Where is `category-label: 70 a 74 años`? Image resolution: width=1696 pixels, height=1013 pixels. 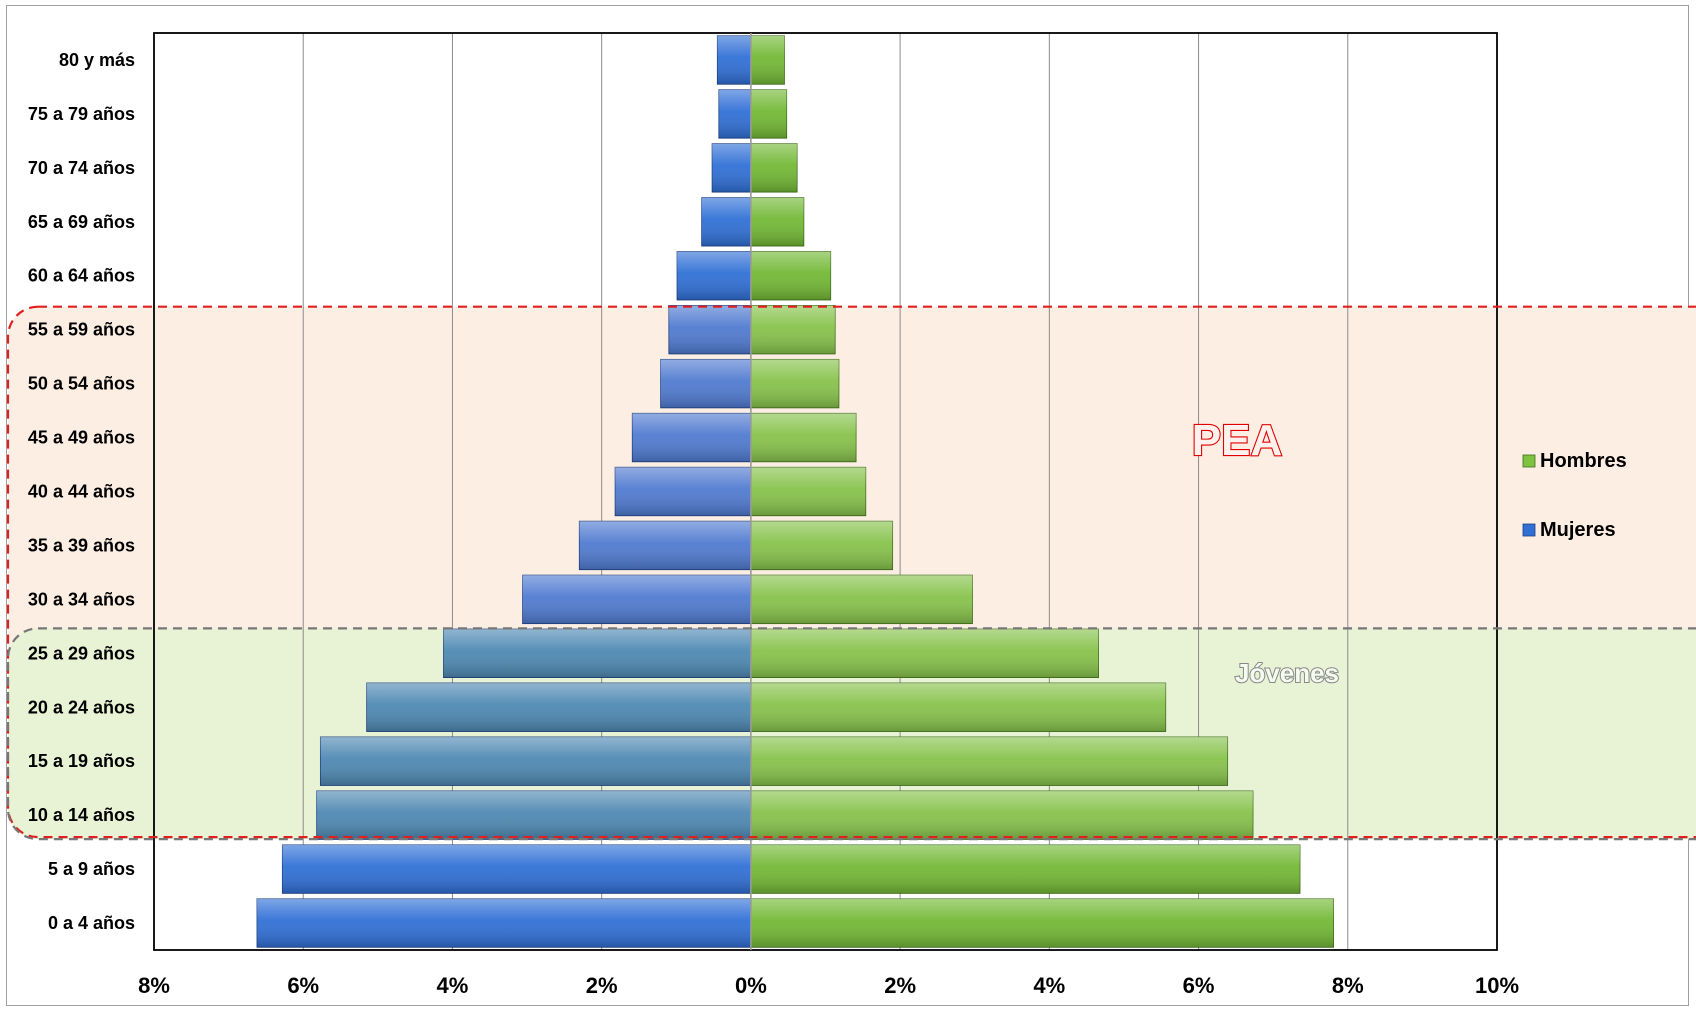 category-label: 70 a 74 años is located at coordinates (81, 168).